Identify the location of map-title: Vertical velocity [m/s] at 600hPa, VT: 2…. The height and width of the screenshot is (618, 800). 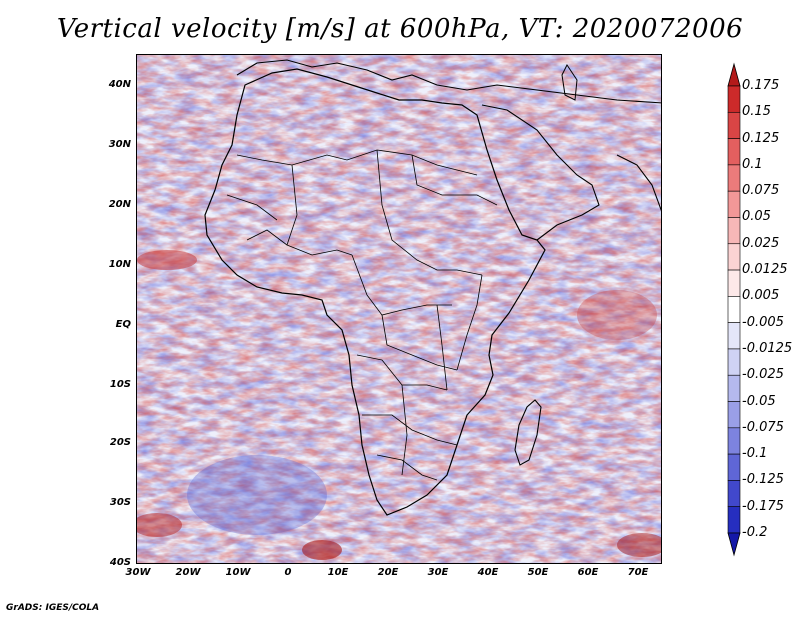
(400, 29).